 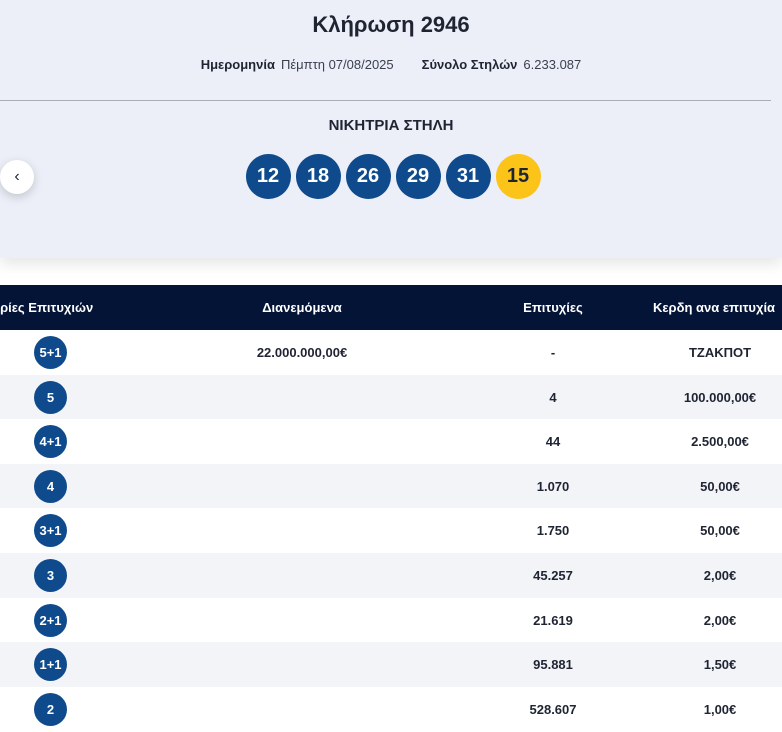 What do you see at coordinates (50, 620) in the screenshot?
I see `category-badge: 2+1` at bounding box center [50, 620].